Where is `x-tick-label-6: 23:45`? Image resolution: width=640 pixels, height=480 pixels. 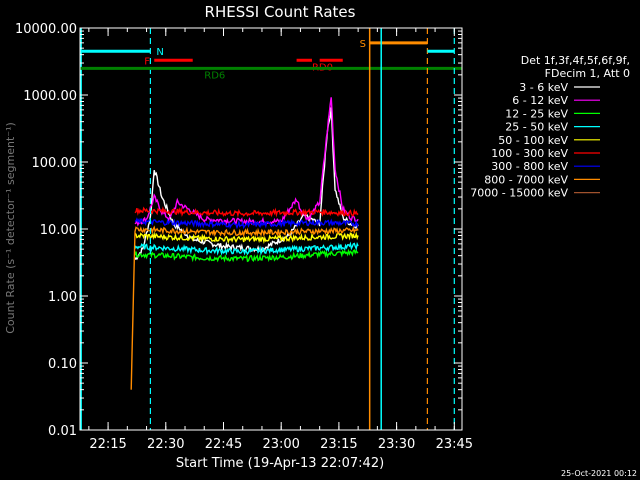 x-tick-label-6: 23:45 is located at coordinates (454, 444).